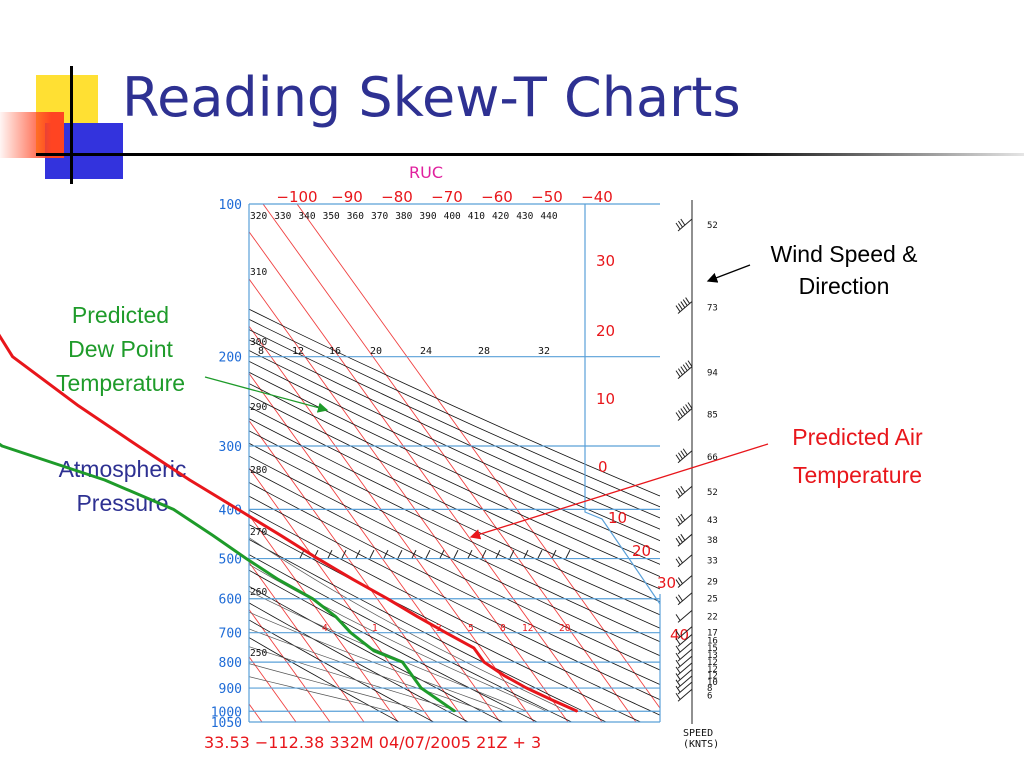  What do you see at coordinates (471, 628) in the screenshot?
I see `mixing-ratio-label: 5` at bounding box center [471, 628].